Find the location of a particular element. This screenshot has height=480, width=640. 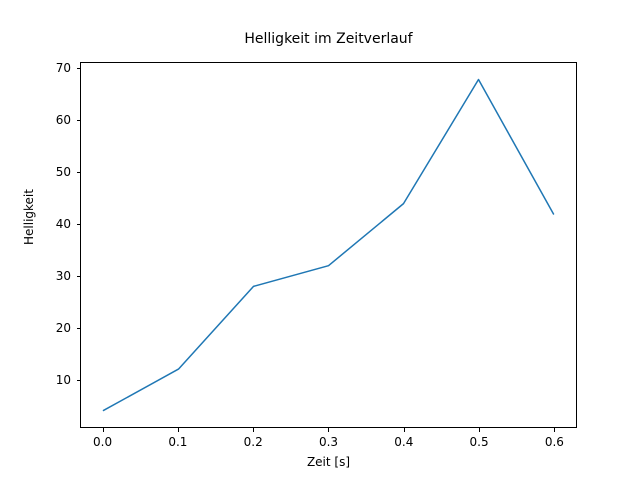

y-tick-label: 60 is located at coordinates (63, 120).